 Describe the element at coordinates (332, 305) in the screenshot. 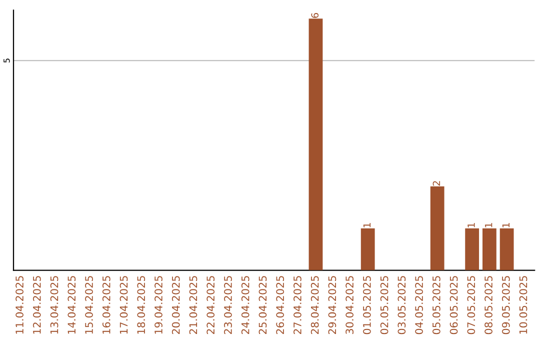

I see `x-tick-label: 29.04.2025` at that location.